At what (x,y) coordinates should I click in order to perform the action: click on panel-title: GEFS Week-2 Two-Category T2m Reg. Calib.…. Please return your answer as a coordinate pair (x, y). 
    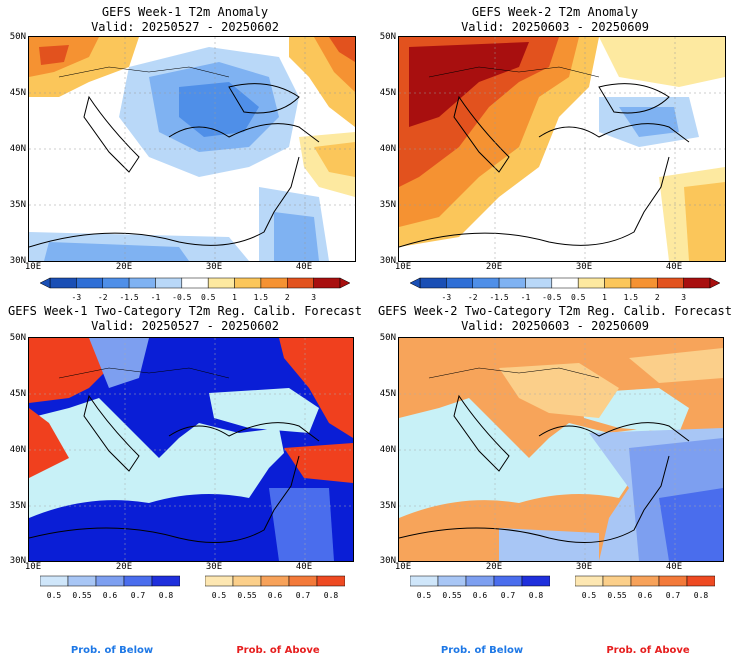
    Looking at the image, I should click on (554, 311).